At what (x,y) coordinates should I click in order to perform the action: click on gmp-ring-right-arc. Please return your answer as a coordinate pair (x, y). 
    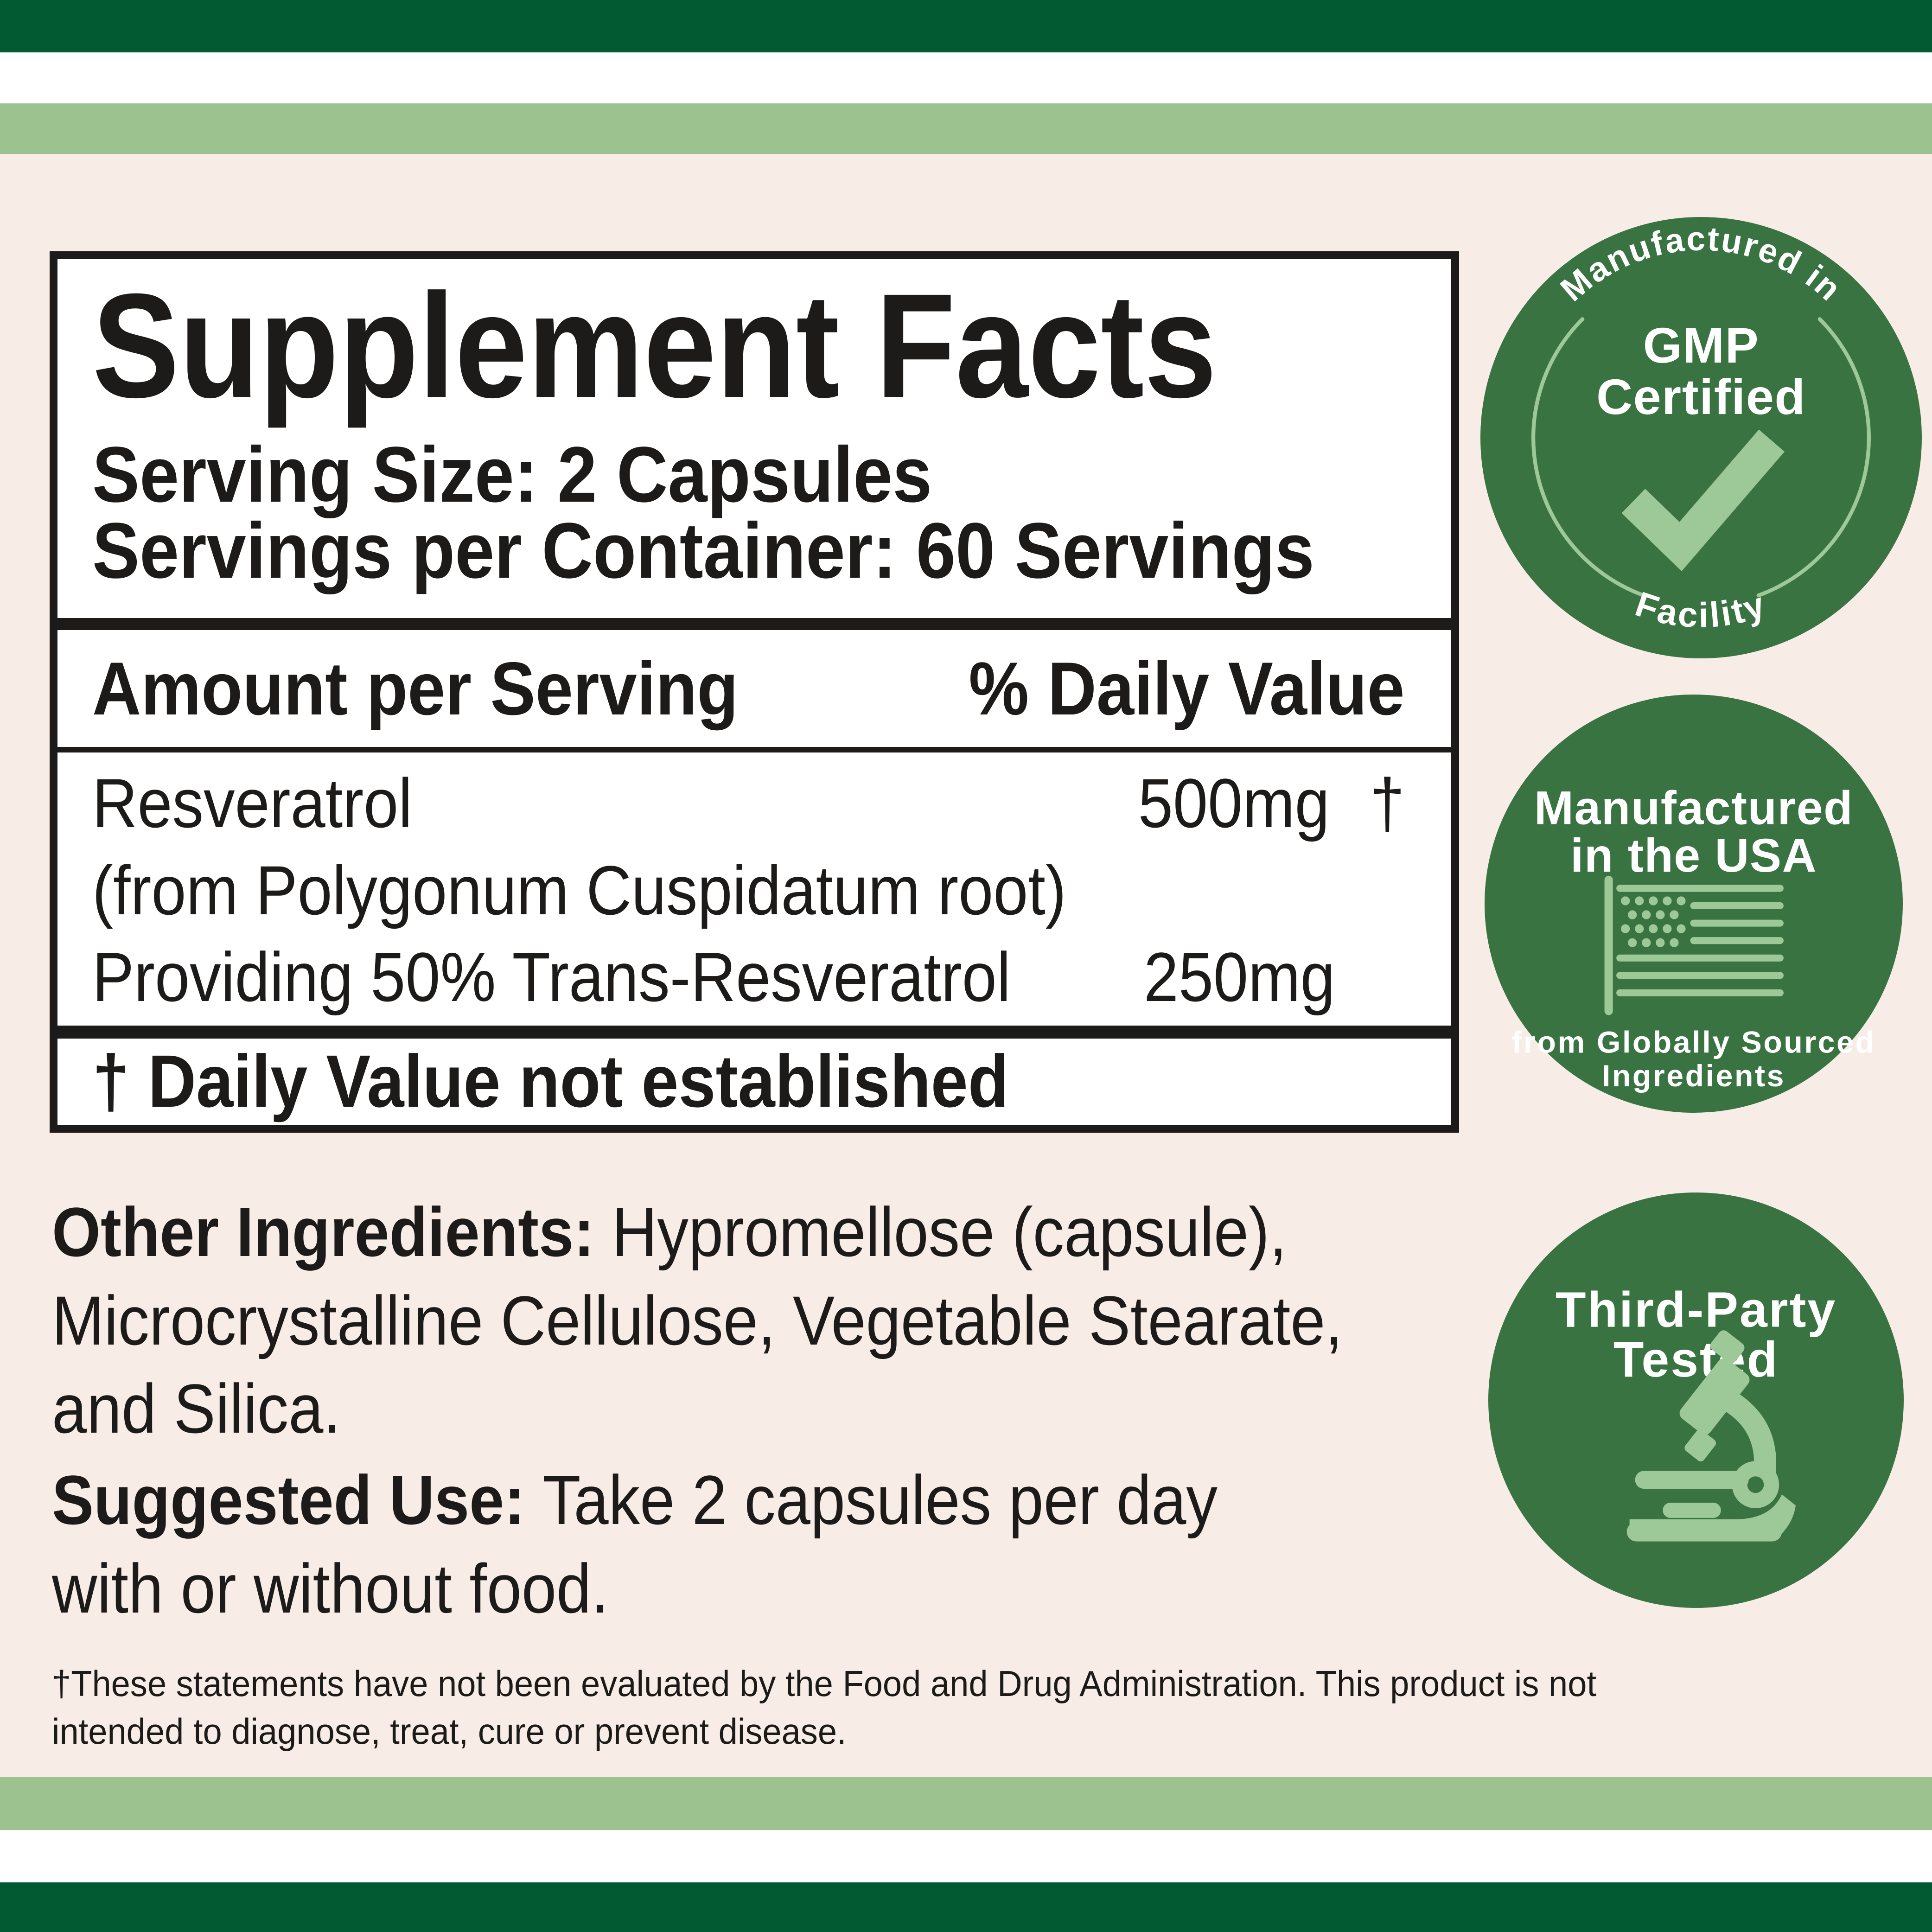
    Looking at the image, I should click on (1813, 457).